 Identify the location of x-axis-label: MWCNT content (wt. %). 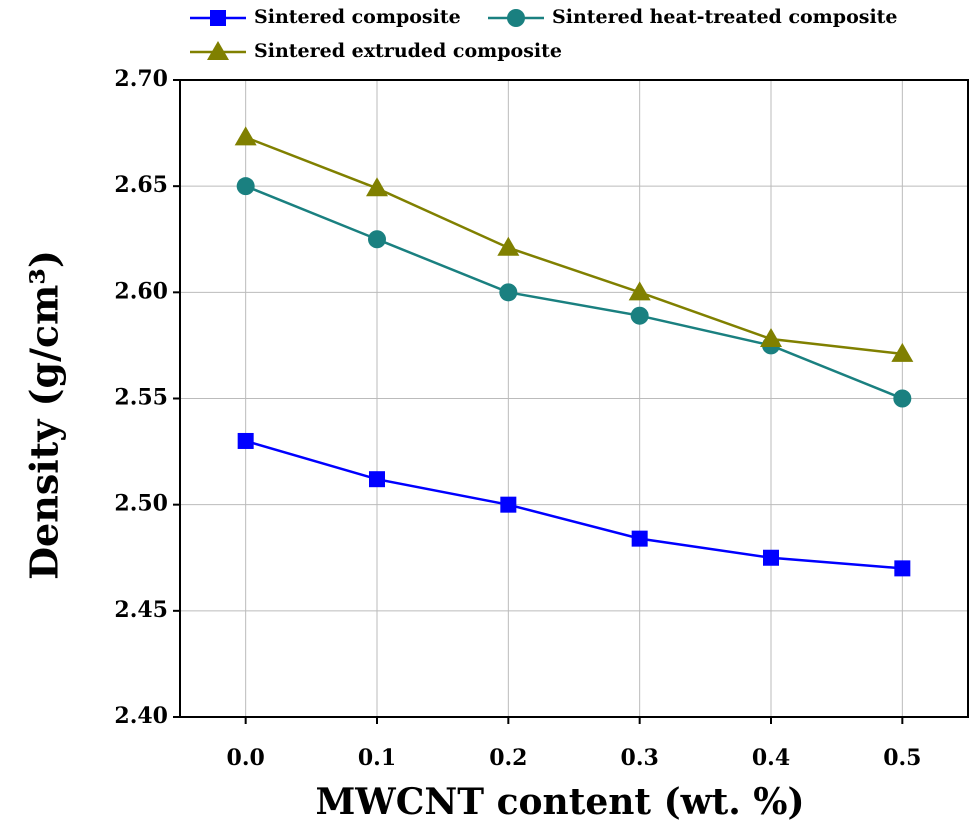
(559, 802).